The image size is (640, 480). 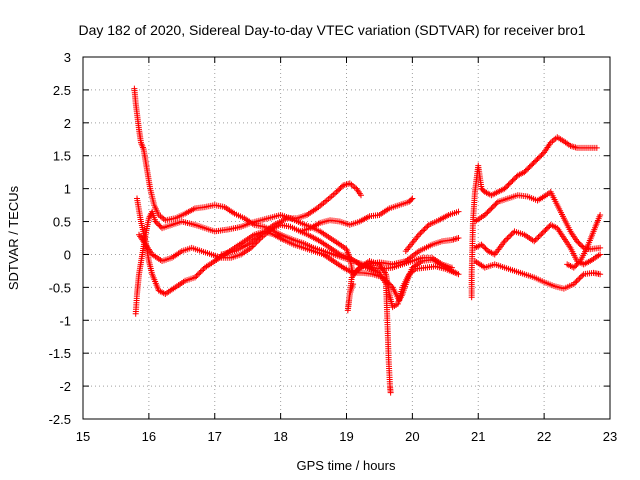 I want to click on x-tick-label: 15, so click(x=83, y=436).